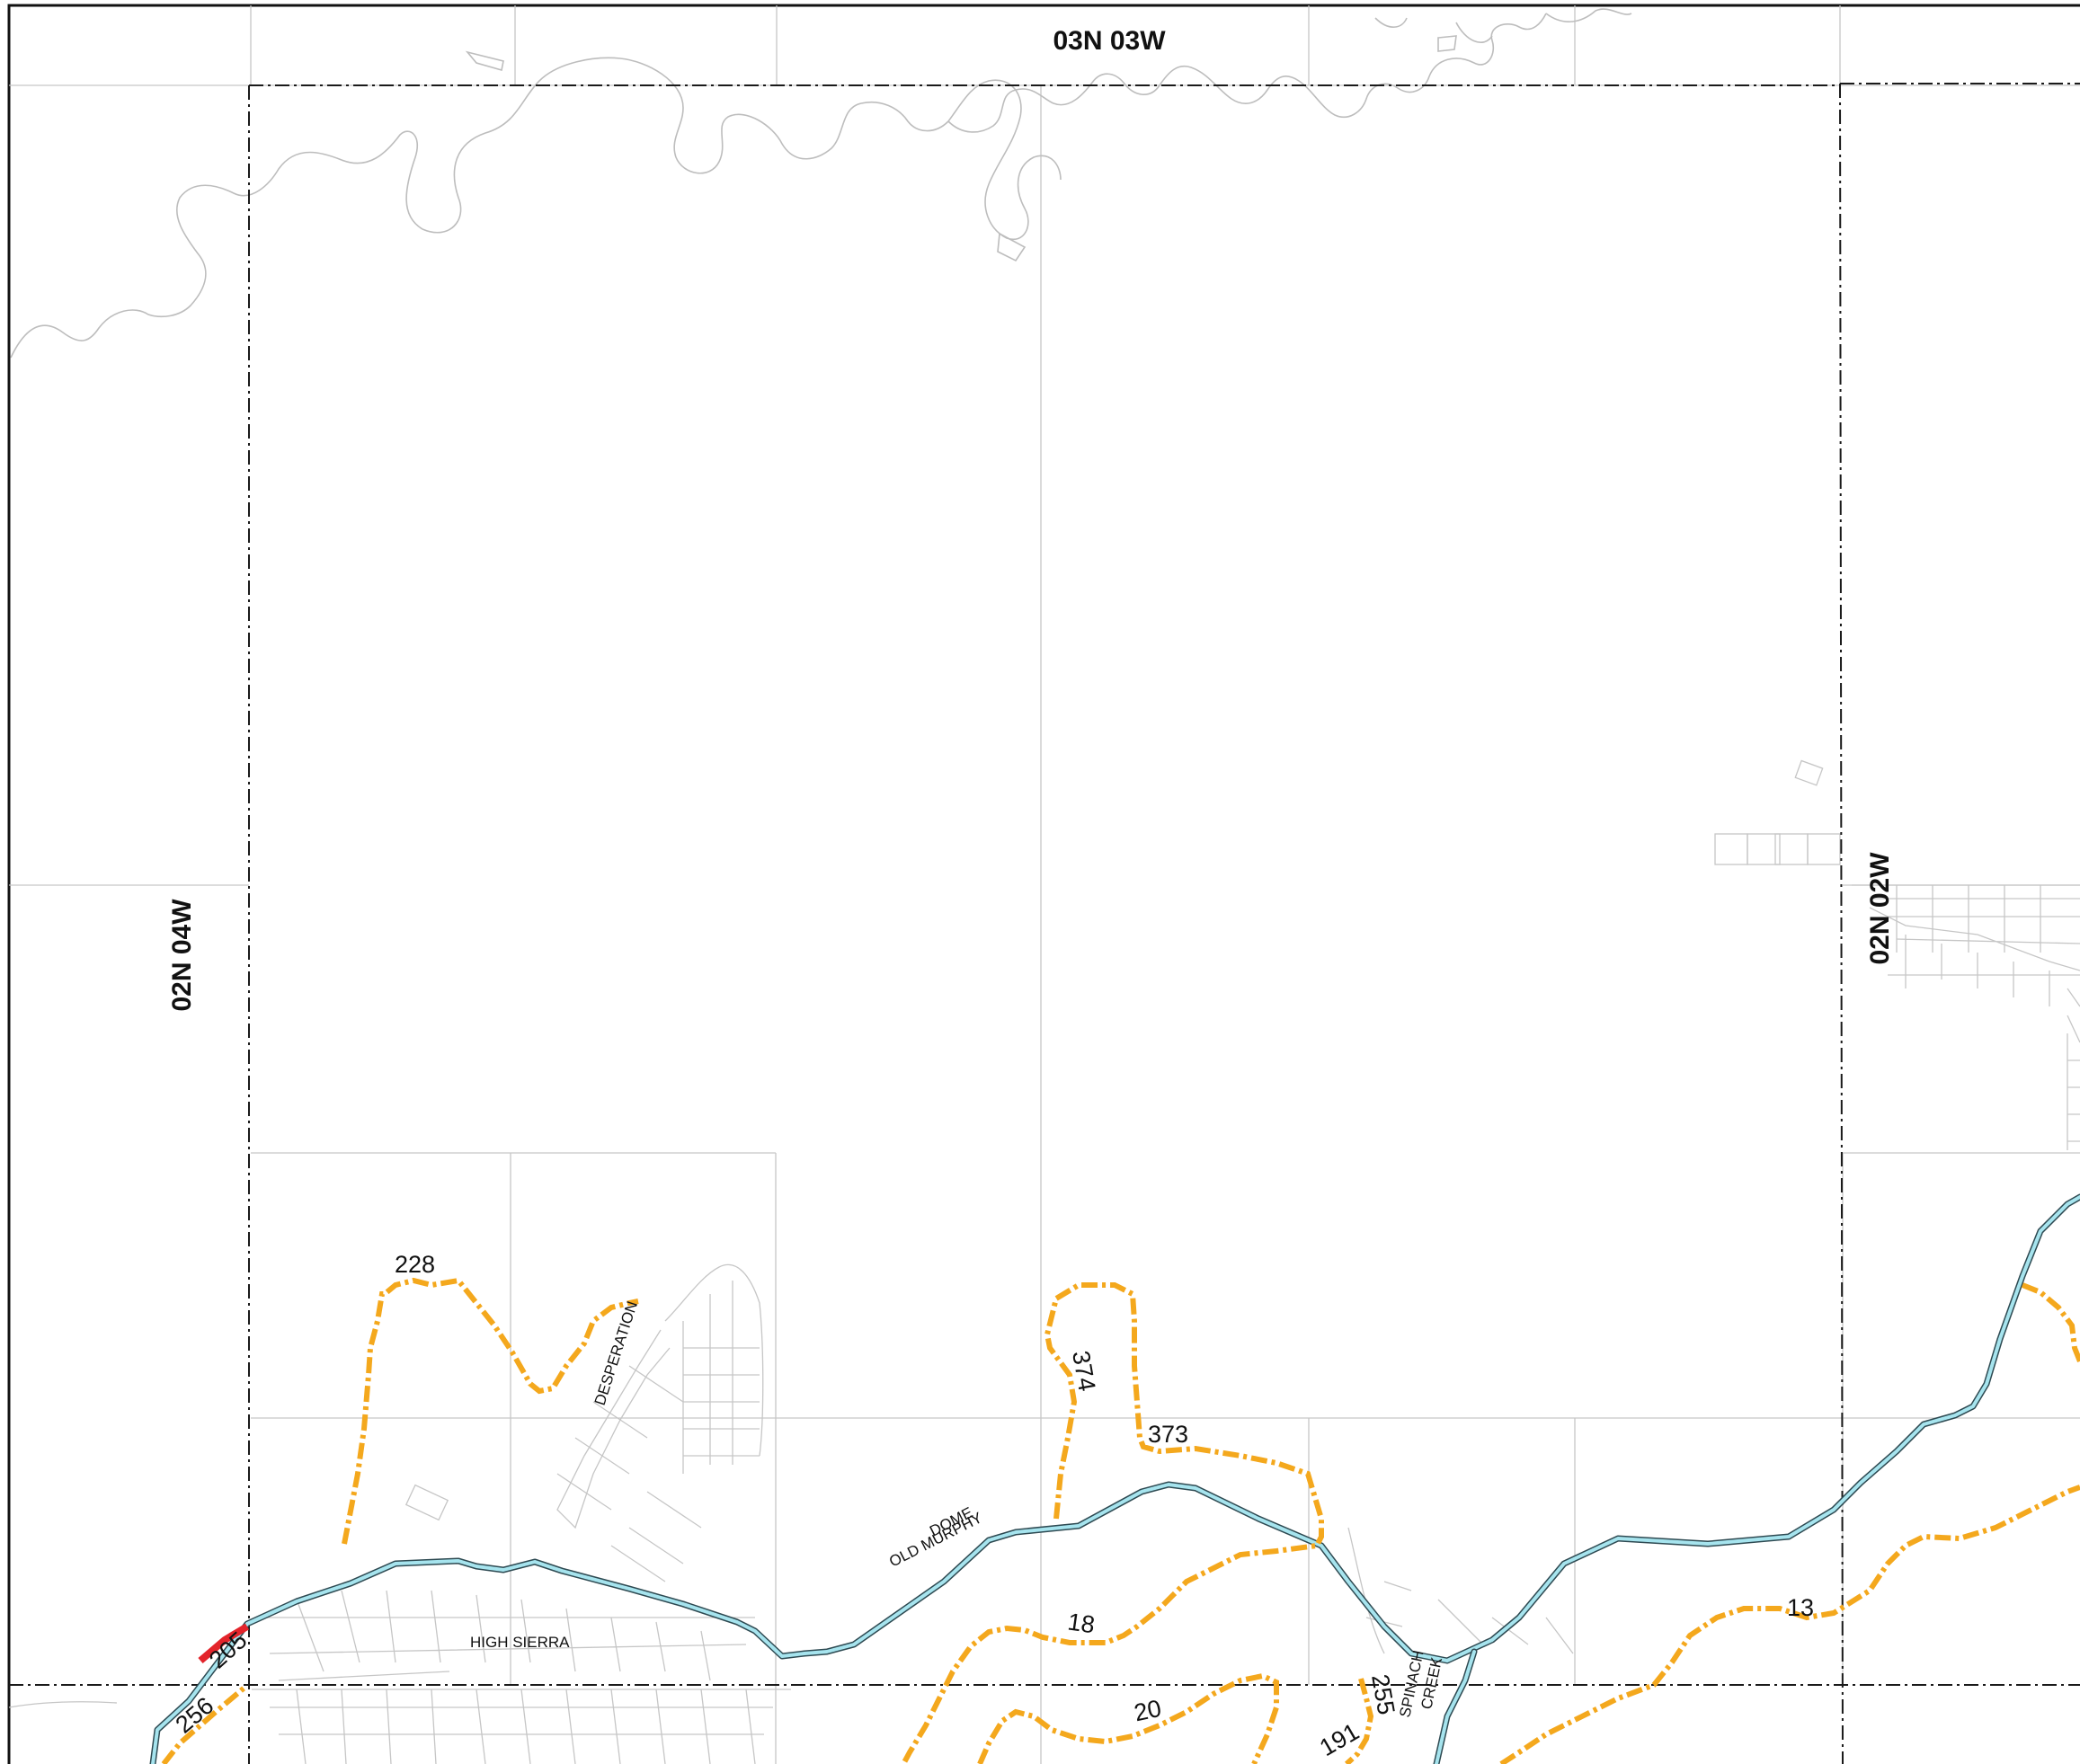 The height and width of the screenshot is (1764, 2080). Describe the element at coordinates (520, 1643) in the screenshot. I see `road-label-high-sierra: HIGH SIERRA` at that location.